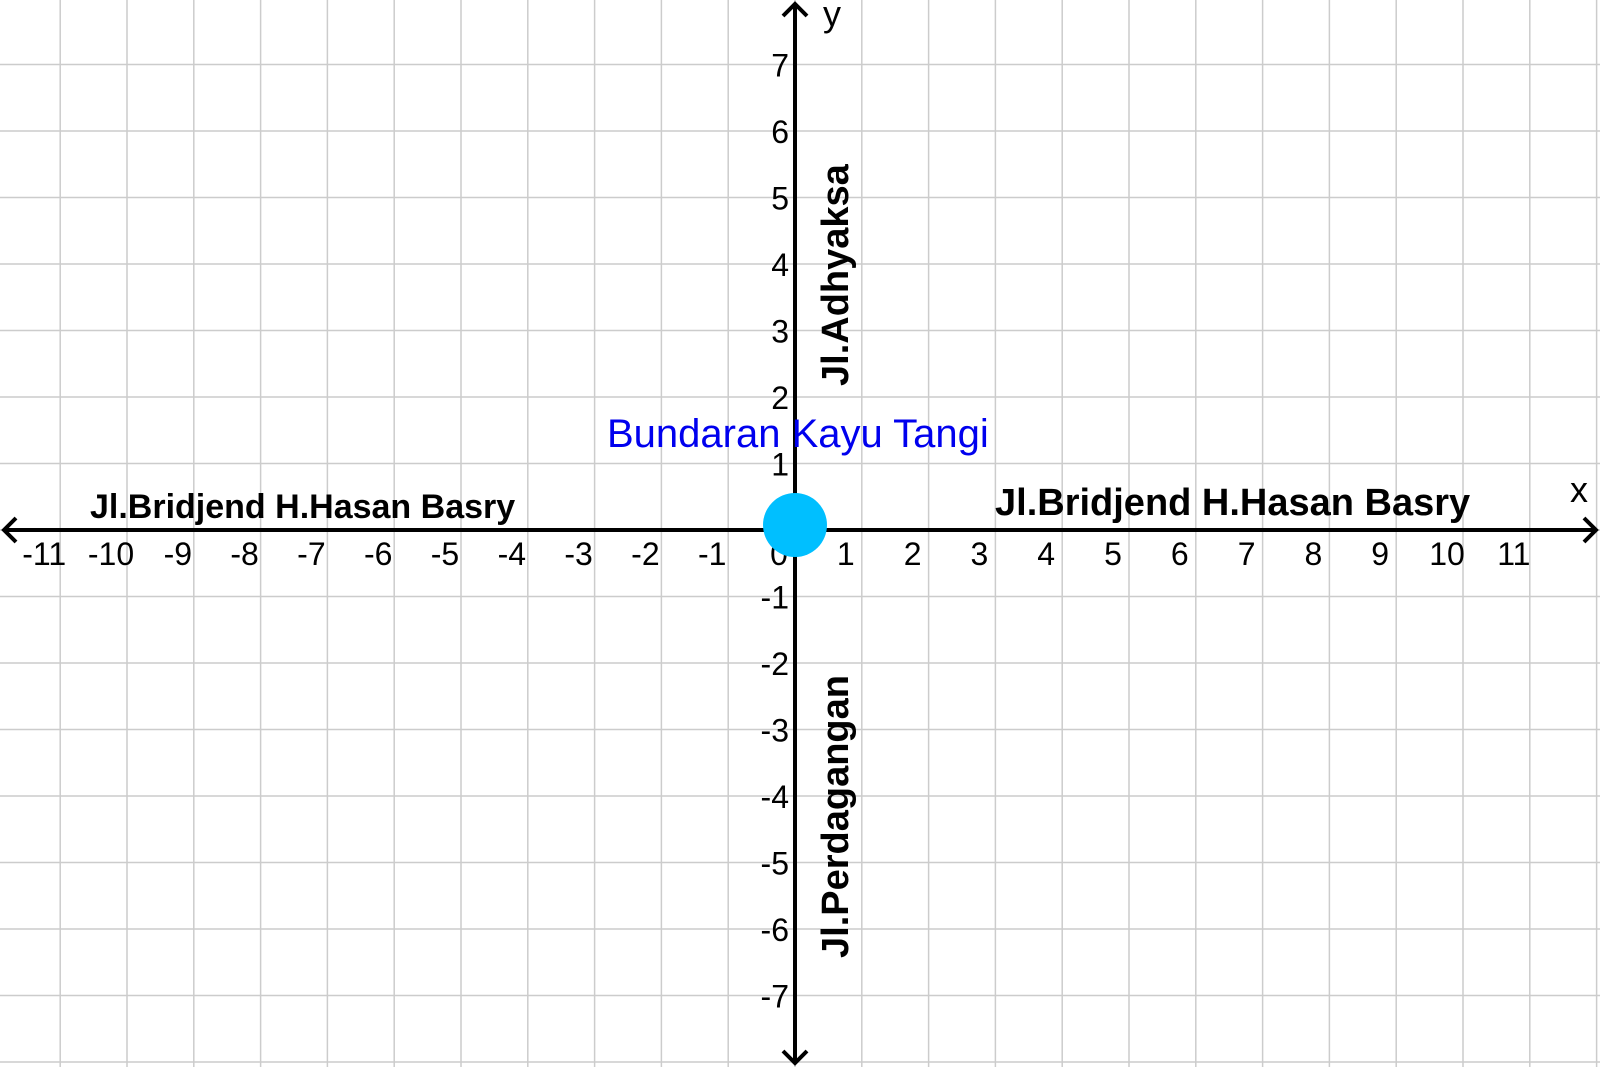  What do you see at coordinates (980, 554) in the screenshot?
I see `x-tick-label: 3` at bounding box center [980, 554].